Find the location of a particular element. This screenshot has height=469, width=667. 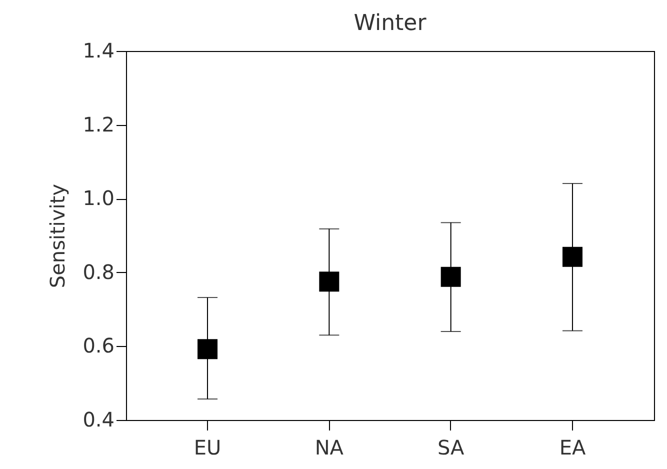

y-tick-label: 1.0 is located at coordinates (98, 198).